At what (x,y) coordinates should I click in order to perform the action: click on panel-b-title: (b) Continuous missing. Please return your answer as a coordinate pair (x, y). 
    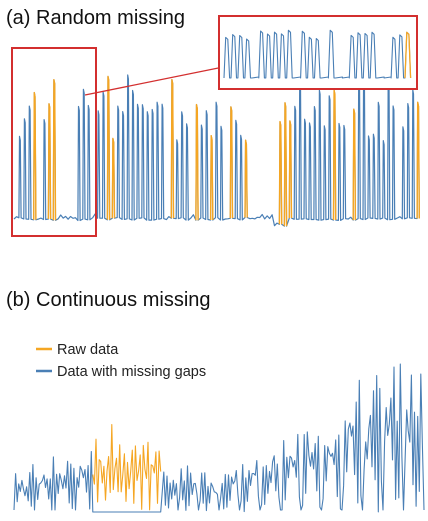
    Looking at the image, I should click on (108, 300).